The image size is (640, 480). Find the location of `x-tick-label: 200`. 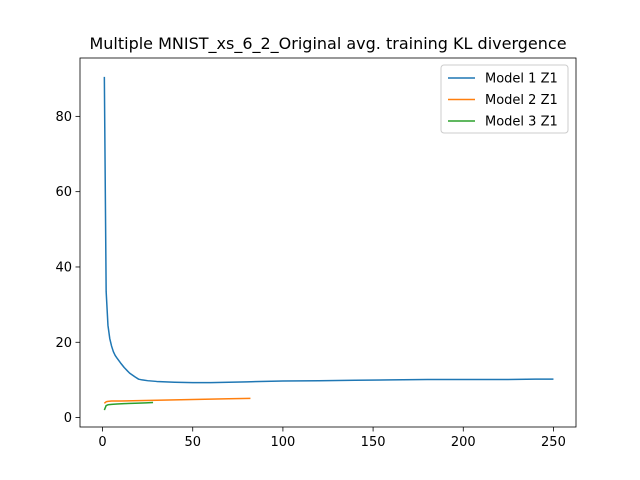

x-tick-label: 200 is located at coordinates (463, 442).